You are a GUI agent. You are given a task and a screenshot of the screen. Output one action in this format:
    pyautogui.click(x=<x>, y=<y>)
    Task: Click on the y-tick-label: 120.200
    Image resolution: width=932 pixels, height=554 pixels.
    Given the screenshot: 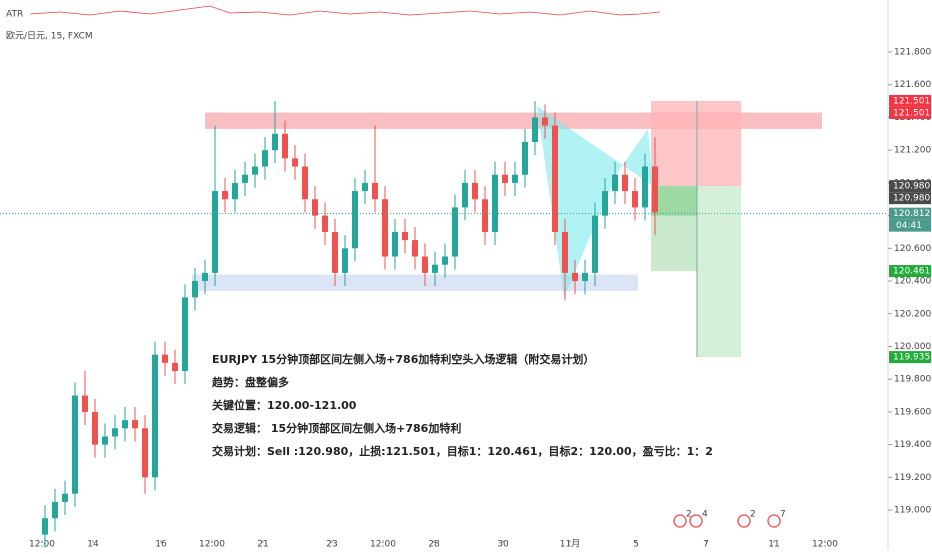 What is the action you would take?
    pyautogui.click(x=912, y=314)
    